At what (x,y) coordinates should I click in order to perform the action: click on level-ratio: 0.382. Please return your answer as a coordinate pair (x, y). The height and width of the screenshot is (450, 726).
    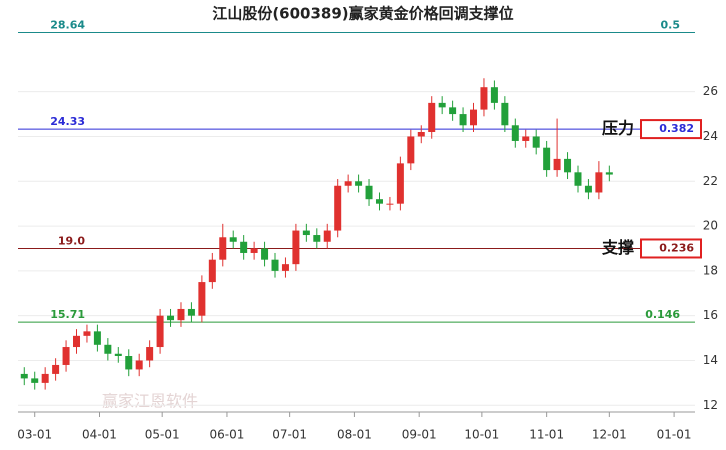
    Looking at the image, I should click on (676, 128).